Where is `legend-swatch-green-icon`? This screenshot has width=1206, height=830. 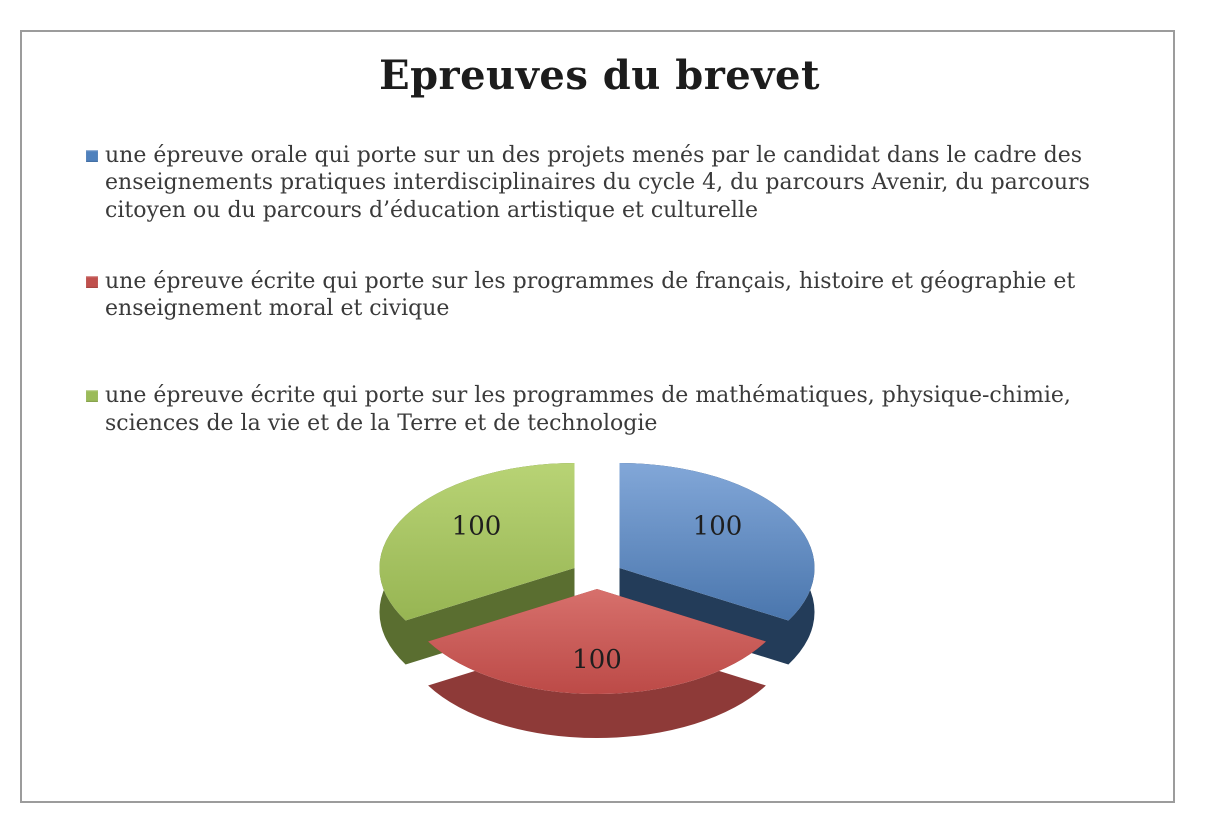 legend-swatch-green-icon is located at coordinates (92, 396).